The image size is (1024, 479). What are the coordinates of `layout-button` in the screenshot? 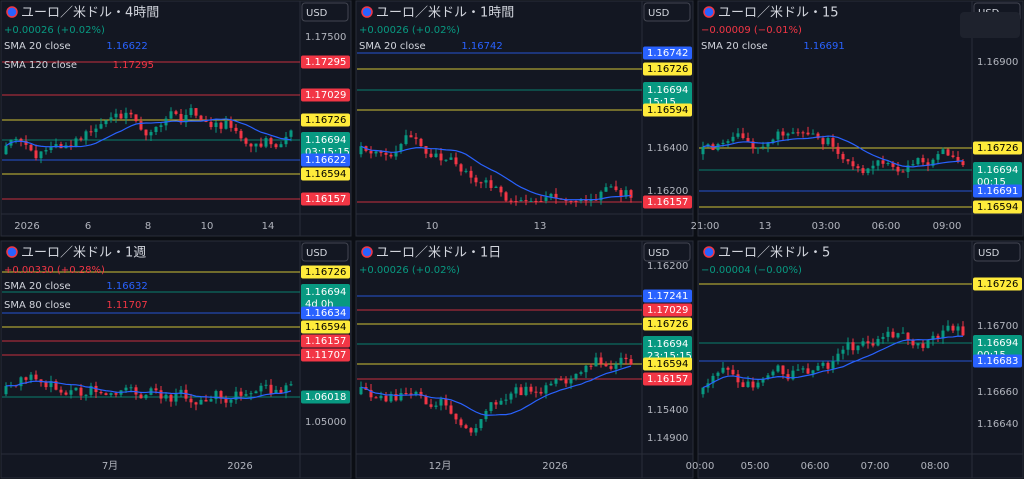 It's located at (990, 25).